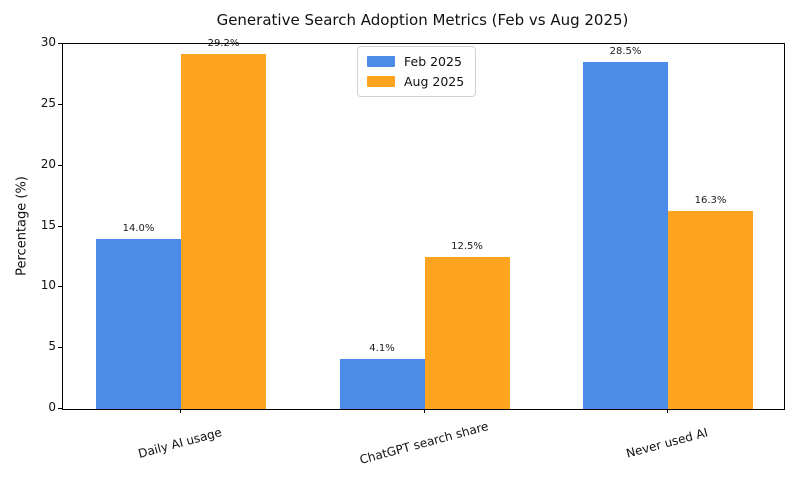 This screenshot has width=800, height=500. What do you see at coordinates (48, 42) in the screenshot?
I see `y-tick-label: 30` at bounding box center [48, 42].